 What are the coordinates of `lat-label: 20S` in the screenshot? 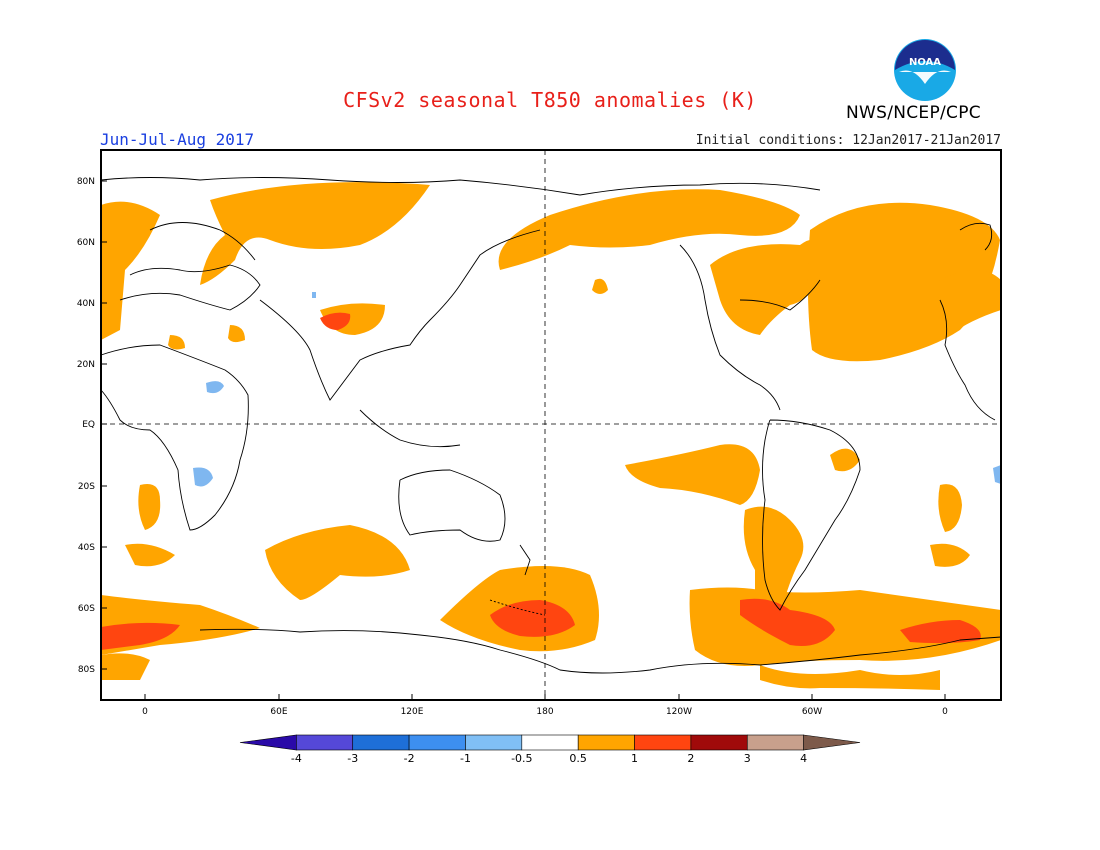 It's located at (86, 487).